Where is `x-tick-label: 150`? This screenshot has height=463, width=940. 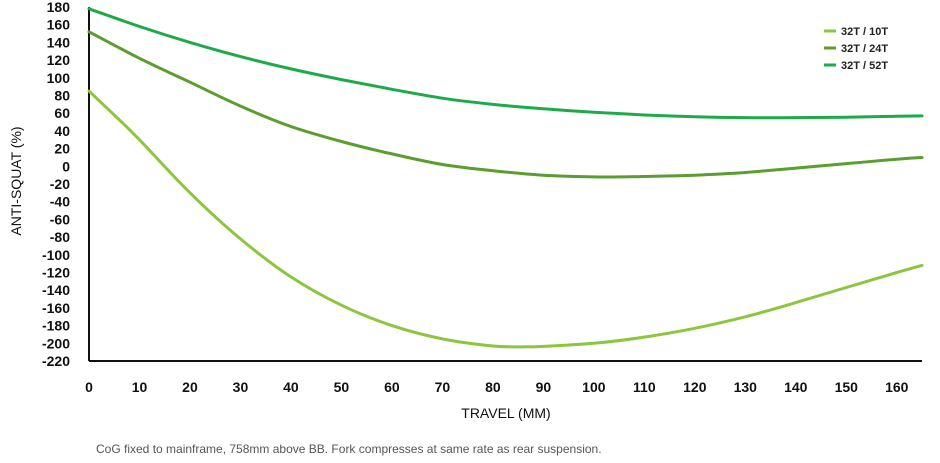 x-tick-label: 150 is located at coordinates (847, 387).